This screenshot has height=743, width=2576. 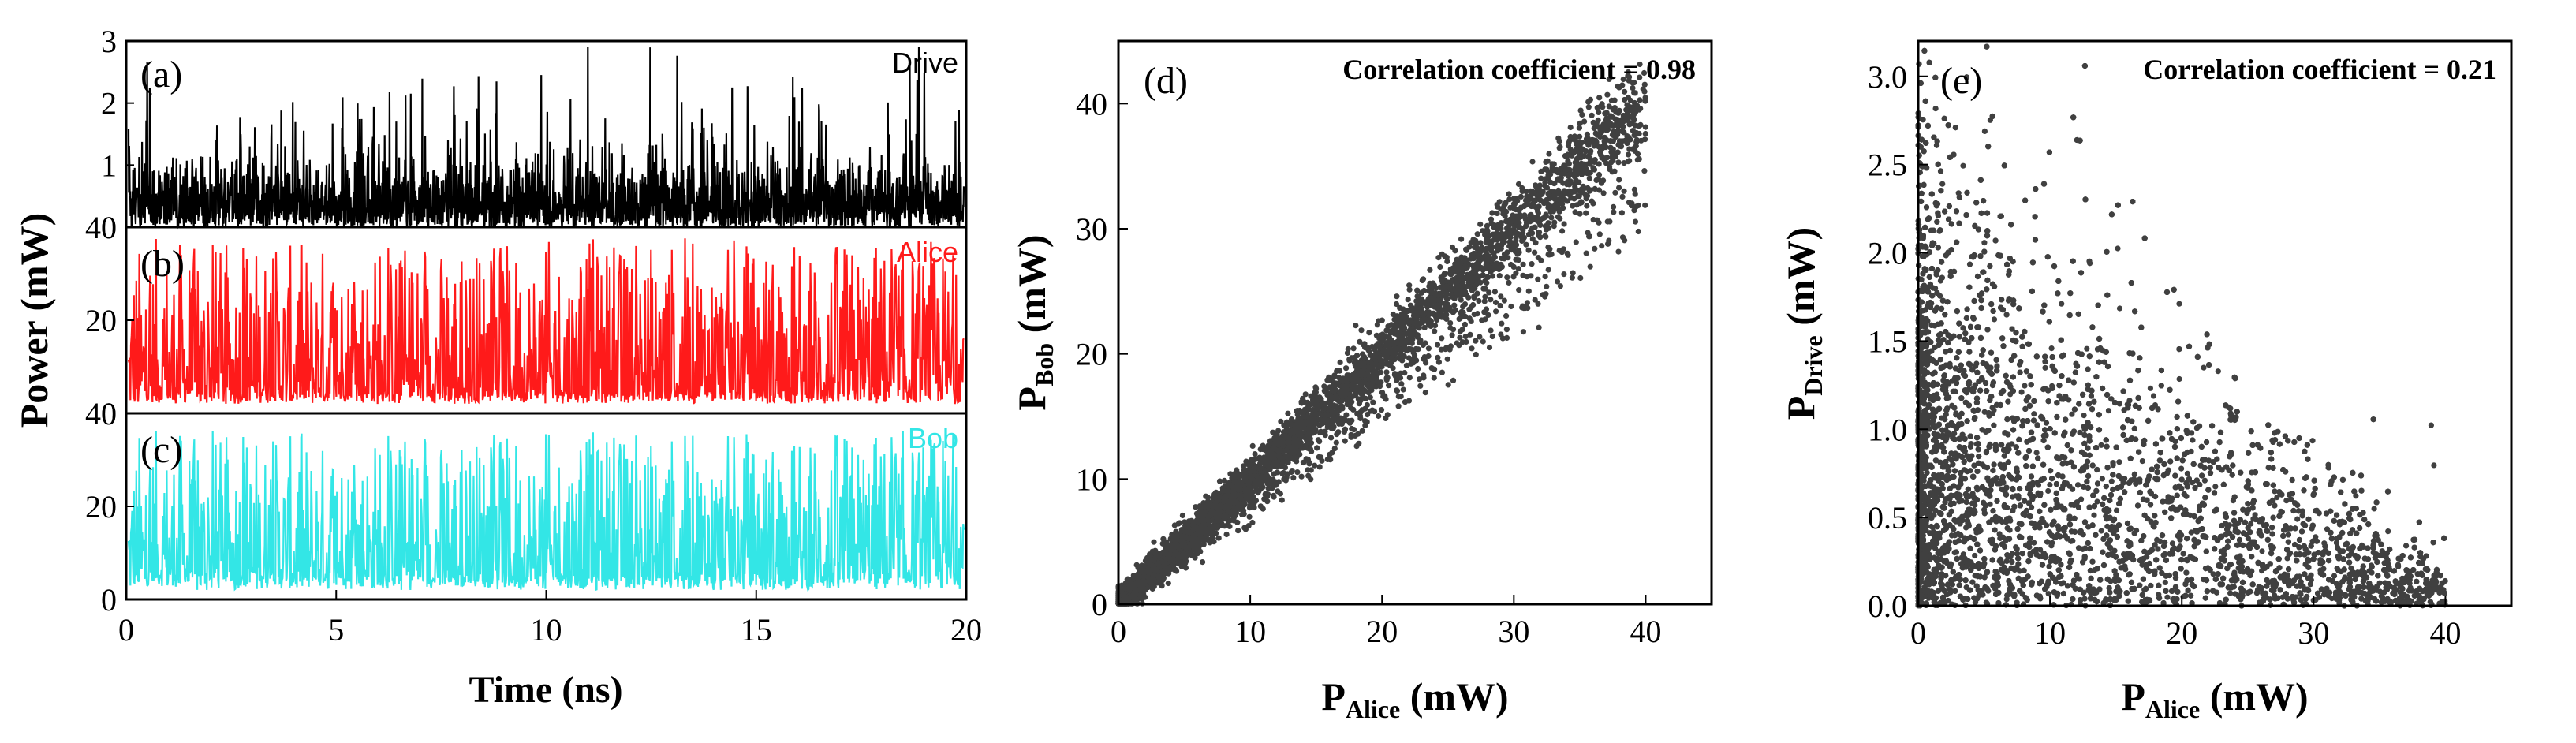 I want to click on panel-c-legend: Bob, so click(x=933, y=438).